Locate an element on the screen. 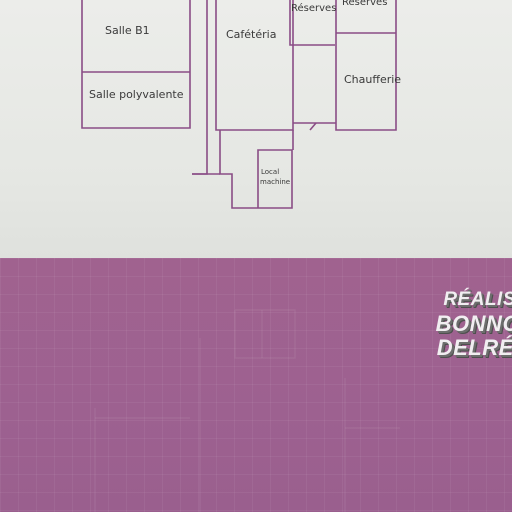 This screenshot has height=512, width=512. credit-line-3: DELRÉE C is located at coordinates (474, 347).